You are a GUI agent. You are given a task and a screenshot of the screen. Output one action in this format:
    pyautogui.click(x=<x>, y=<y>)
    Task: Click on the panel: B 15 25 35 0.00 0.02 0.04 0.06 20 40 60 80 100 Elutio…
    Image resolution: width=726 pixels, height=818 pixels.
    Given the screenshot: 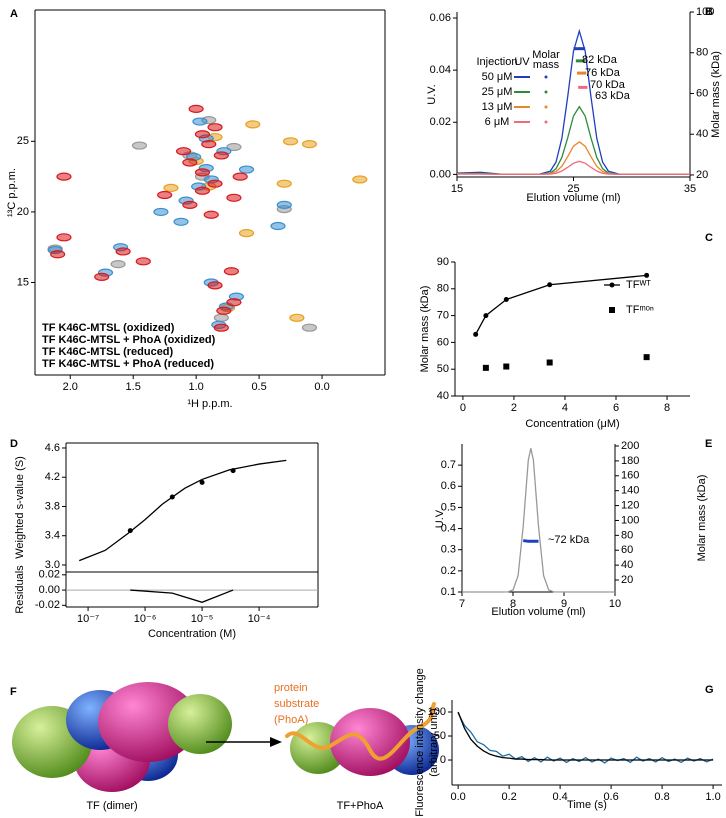 What is the action you would take?
    pyautogui.click(x=572, y=105)
    